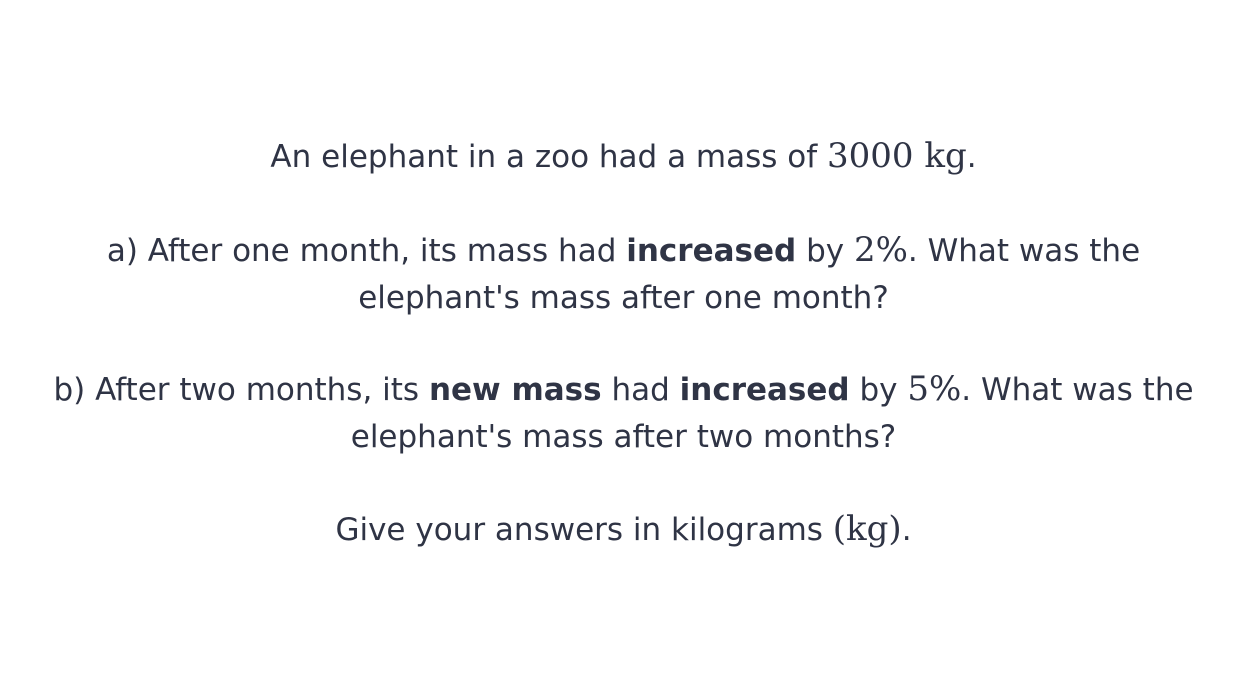  Describe the element at coordinates (867, 529) in the screenshot. I see `instruction-unit: (kg)` at that location.